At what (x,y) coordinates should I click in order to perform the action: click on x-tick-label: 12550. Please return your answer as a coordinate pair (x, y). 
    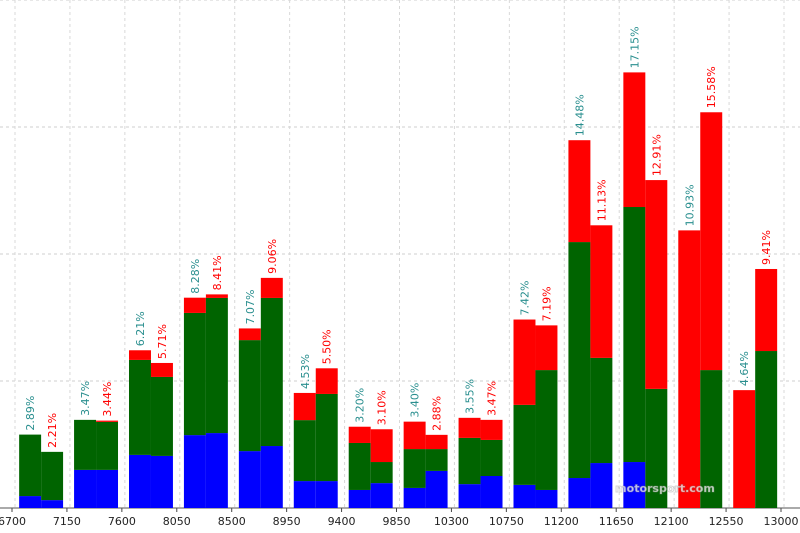
    Looking at the image, I should click on (726, 521).